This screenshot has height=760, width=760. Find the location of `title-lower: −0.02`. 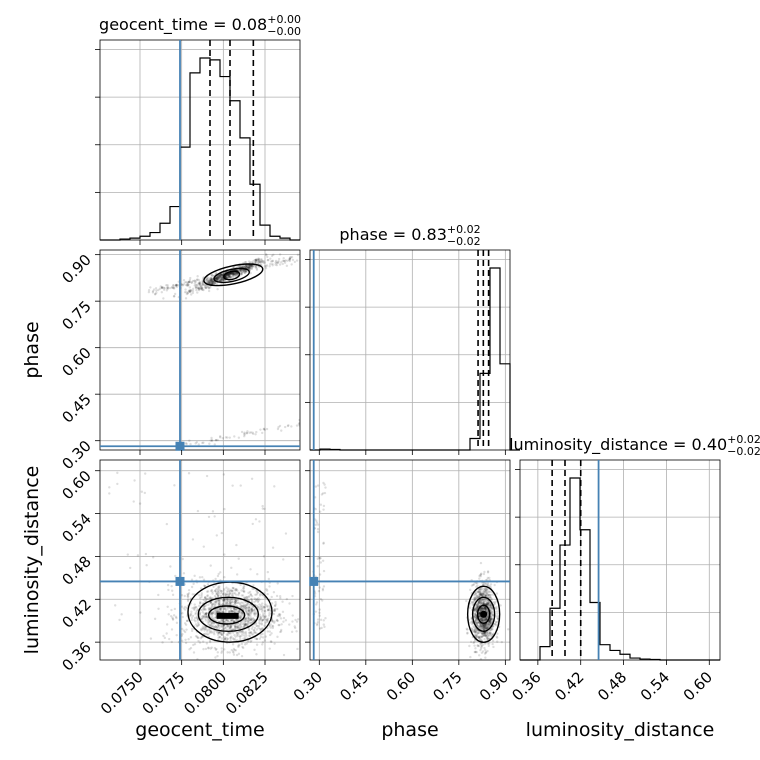

title-lower: −0.02 is located at coordinates (464, 241).